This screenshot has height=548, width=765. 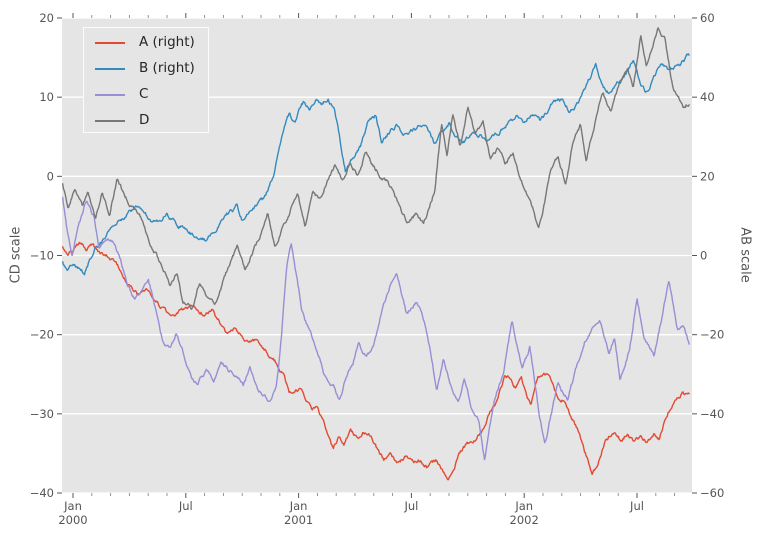 I want to click on legend-item-c: C, so click(x=146, y=95).